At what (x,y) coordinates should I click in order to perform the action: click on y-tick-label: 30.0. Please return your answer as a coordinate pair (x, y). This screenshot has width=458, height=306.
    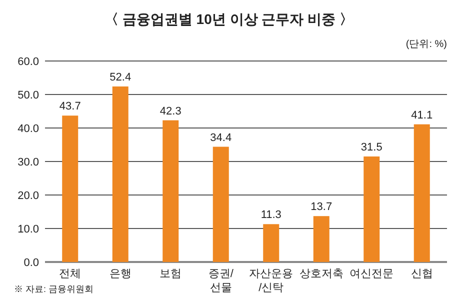
    Looking at the image, I should click on (28, 162).